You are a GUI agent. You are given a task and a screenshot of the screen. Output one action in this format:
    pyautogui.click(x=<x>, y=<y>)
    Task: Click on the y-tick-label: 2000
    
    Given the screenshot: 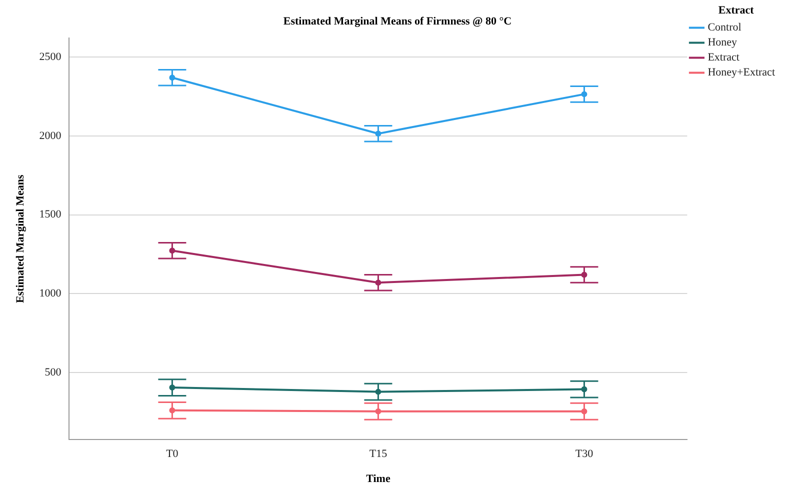 What is the action you would take?
    pyautogui.click(x=50, y=136)
    